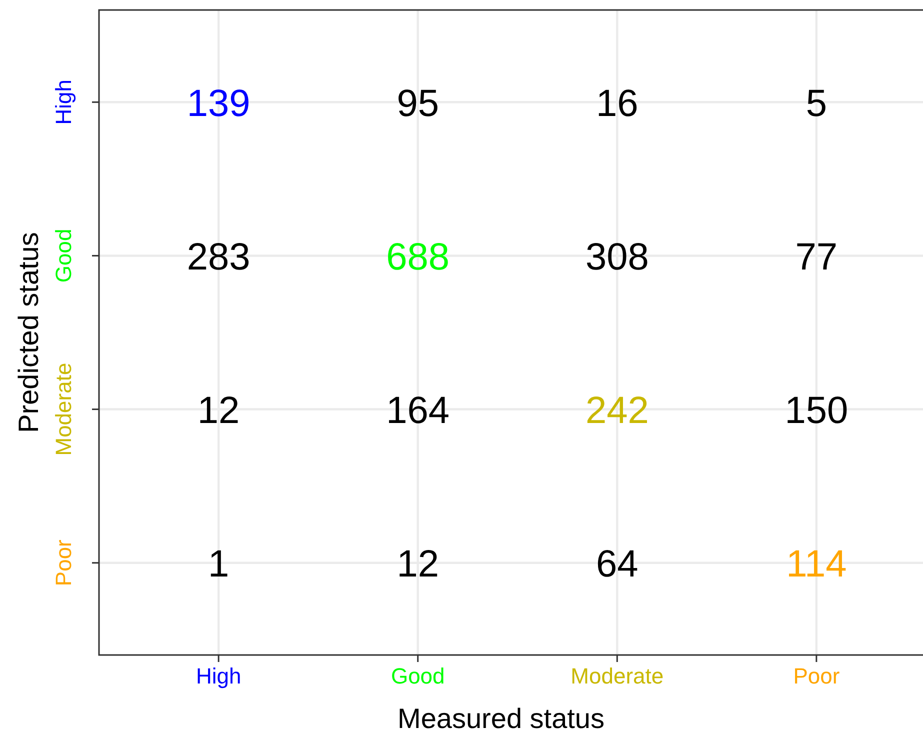  Describe the element at coordinates (218, 103) in the screenshot. I see `data-label: 139` at that location.